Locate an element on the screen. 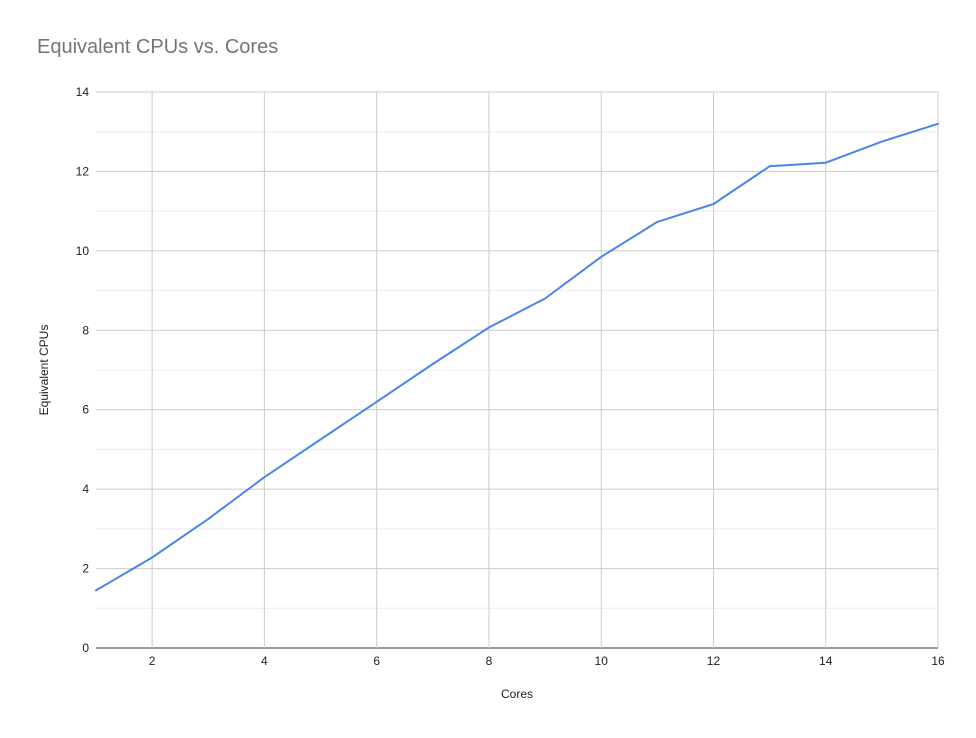  x-tick-label: 2 is located at coordinates (152, 661).